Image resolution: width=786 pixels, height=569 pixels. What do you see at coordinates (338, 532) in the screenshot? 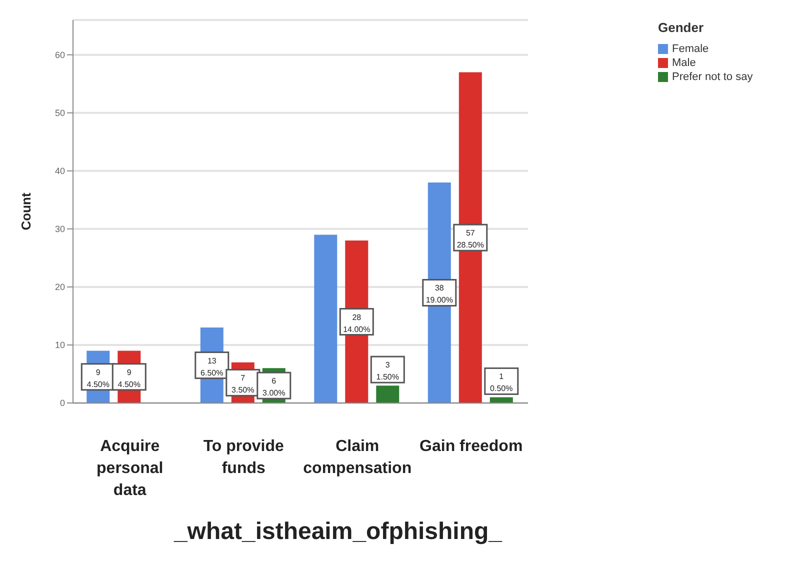
I see `x-axis-title: _what_istheaim_ofphishing_` at bounding box center [338, 532].